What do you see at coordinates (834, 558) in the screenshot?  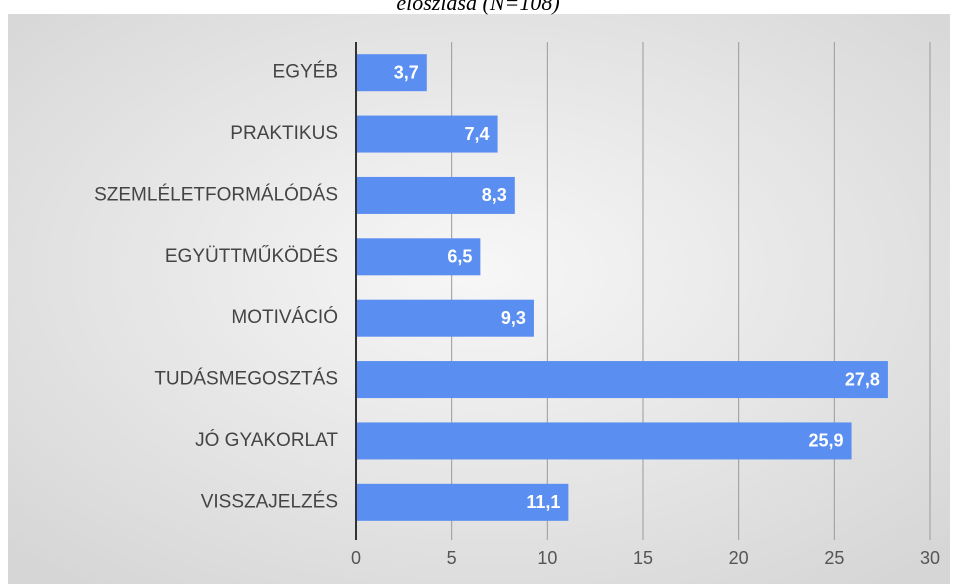 I see `x-tick-label: 25` at bounding box center [834, 558].